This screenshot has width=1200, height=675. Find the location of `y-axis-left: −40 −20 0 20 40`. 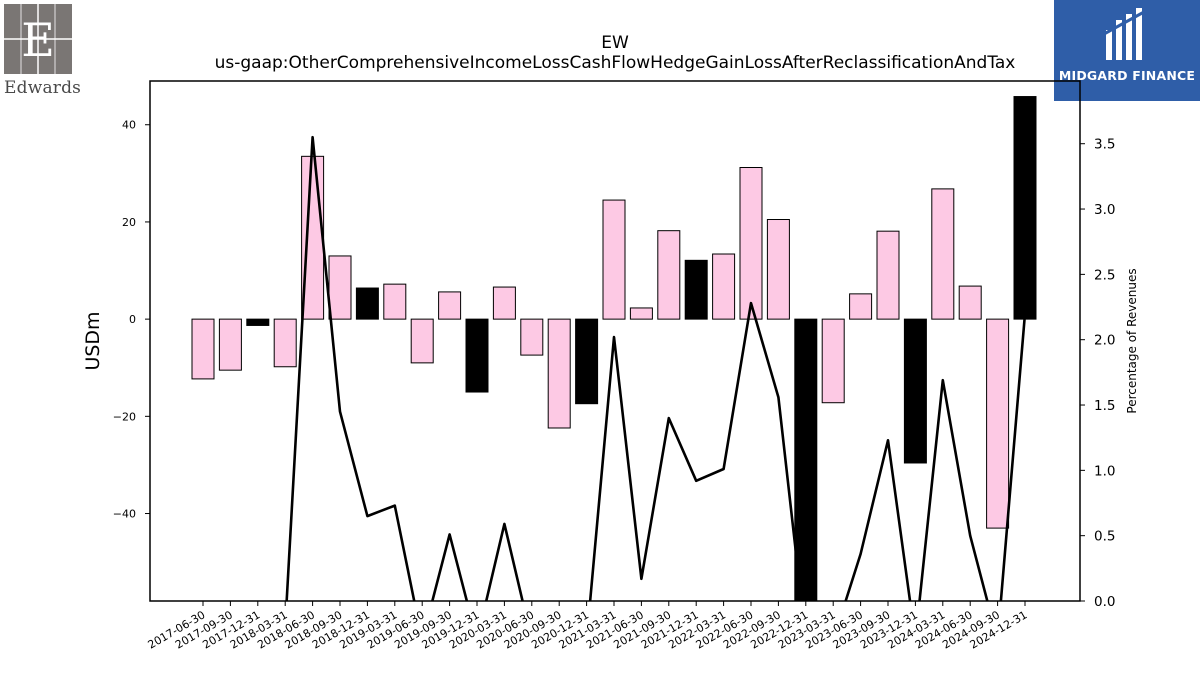

y-axis-left: −40 −20 0 20 40 is located at coordinates (131, 320).